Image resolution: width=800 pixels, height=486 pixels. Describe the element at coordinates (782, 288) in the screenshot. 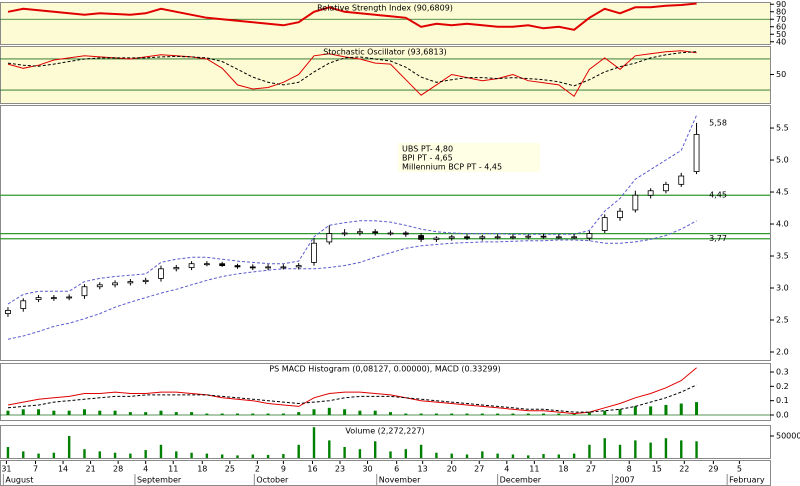

I see `y-tick-label: 3.0` at that location.